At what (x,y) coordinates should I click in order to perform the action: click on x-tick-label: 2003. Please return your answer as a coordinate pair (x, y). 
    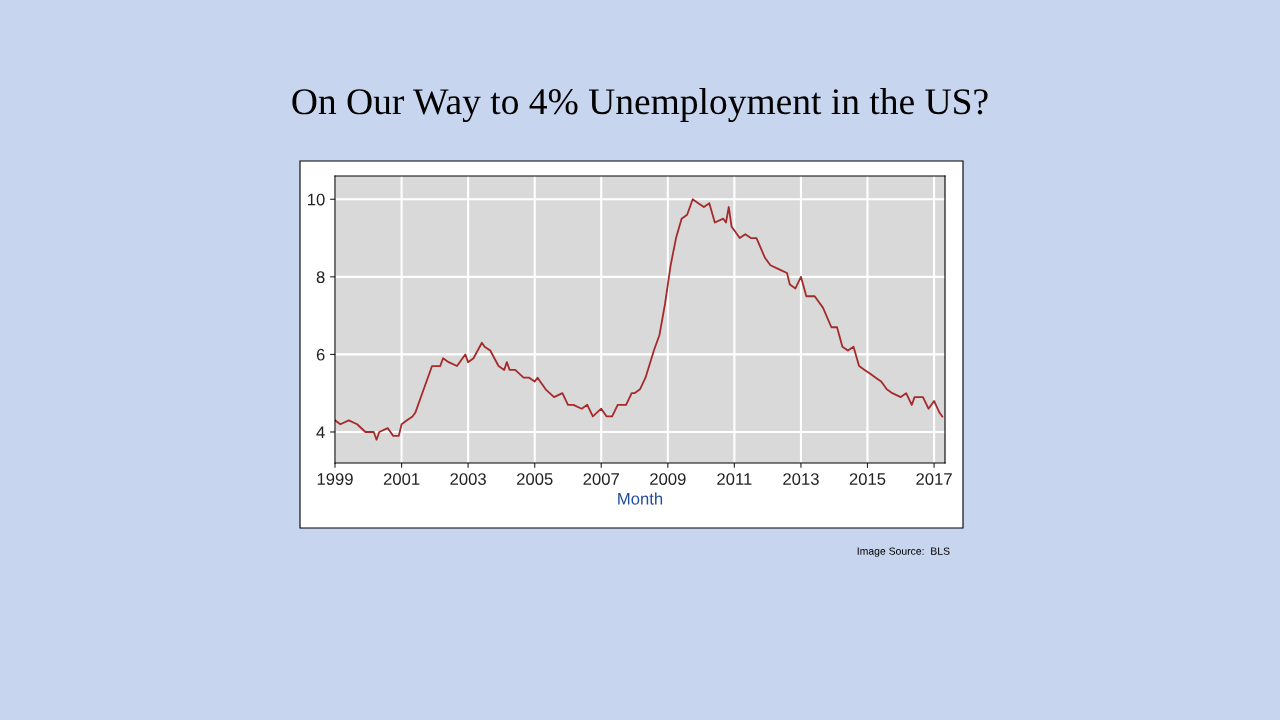
    Looking at the image, I should click on (468, 479).